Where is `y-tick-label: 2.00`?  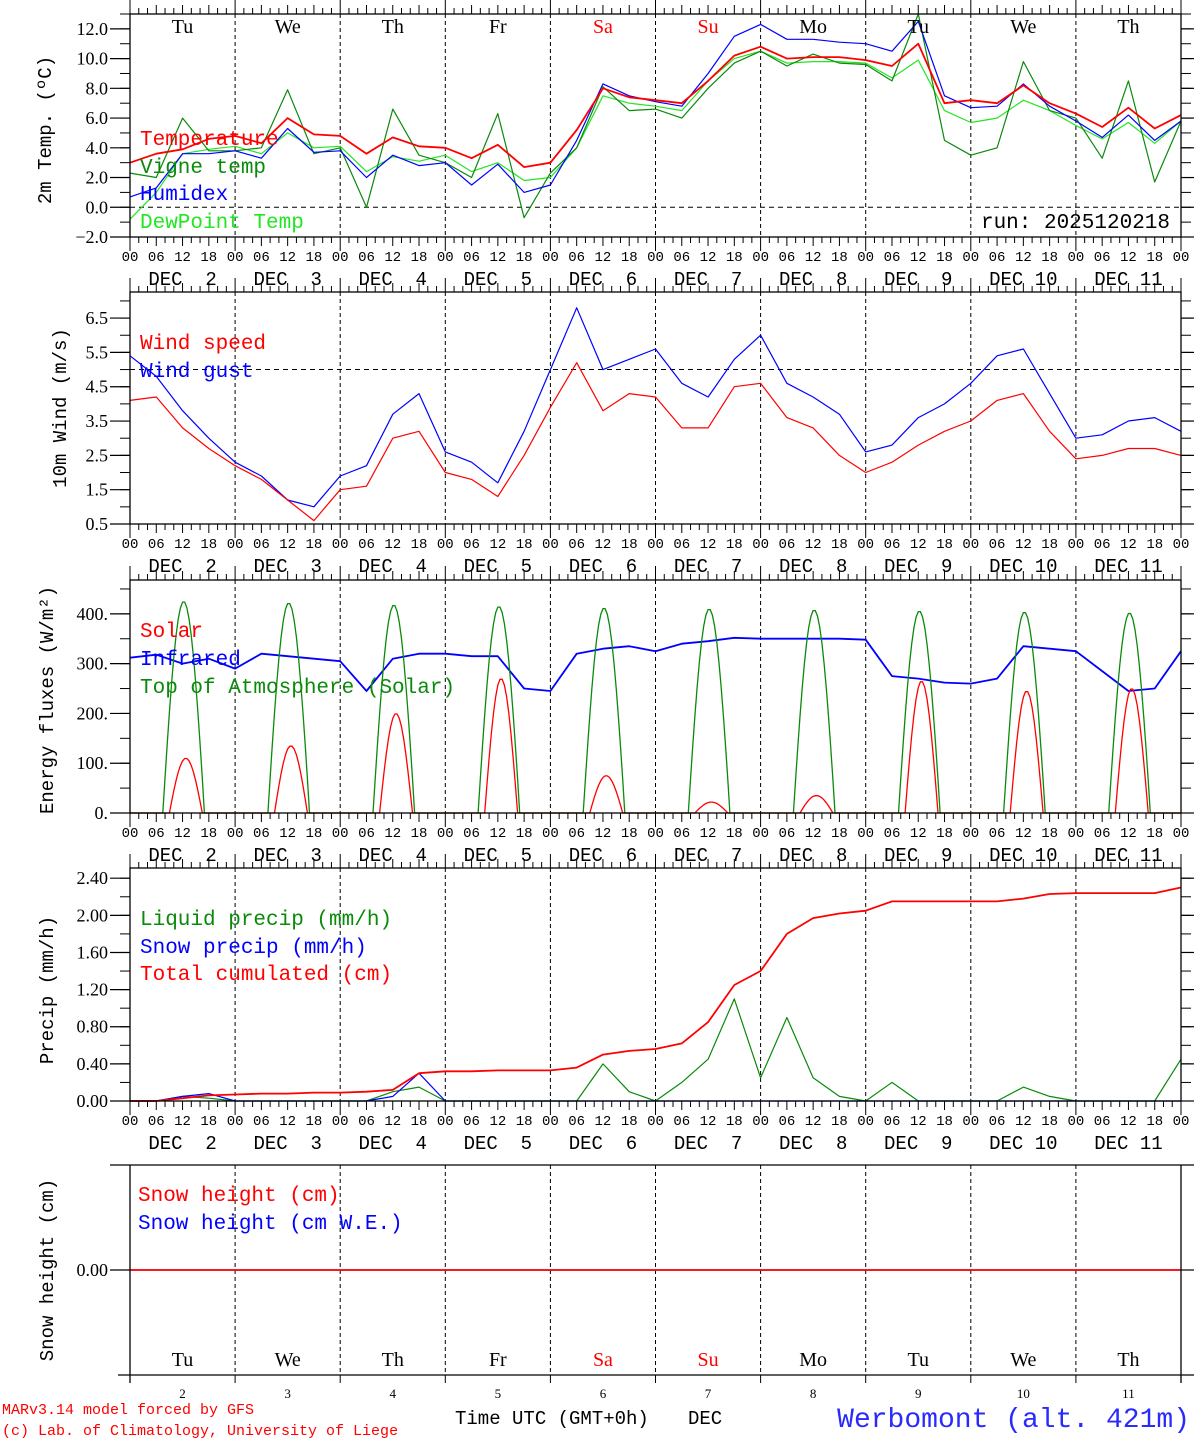
y-tick-label: 2.00 is located at coordinates (93, 915).